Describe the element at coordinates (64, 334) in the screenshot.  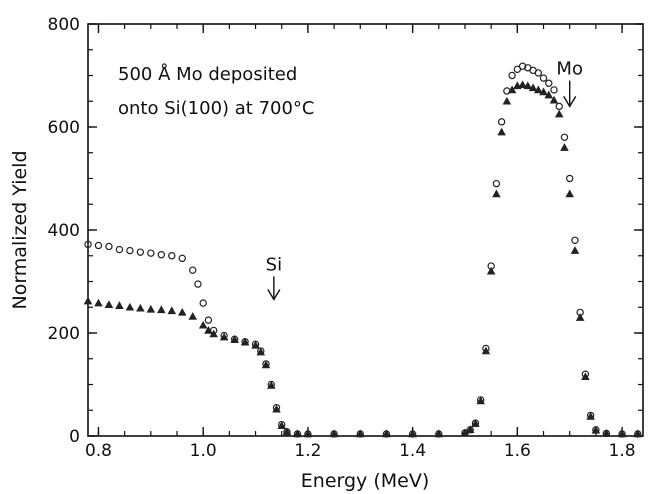
I see `y-tick-label: 200` at that location.